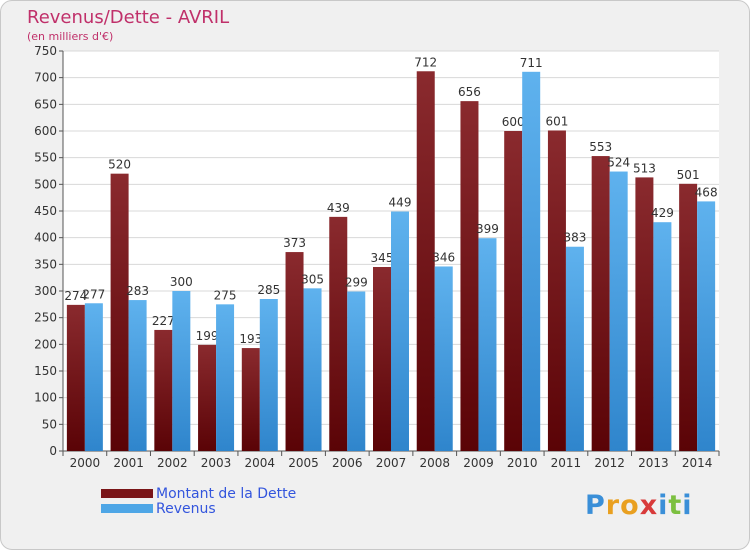 Image resolution: width=750 pixels, height=550 pixels. Describe the element at coordinates (45, 238) in the screenshot. I see `y-tick-label: 400` at that location.